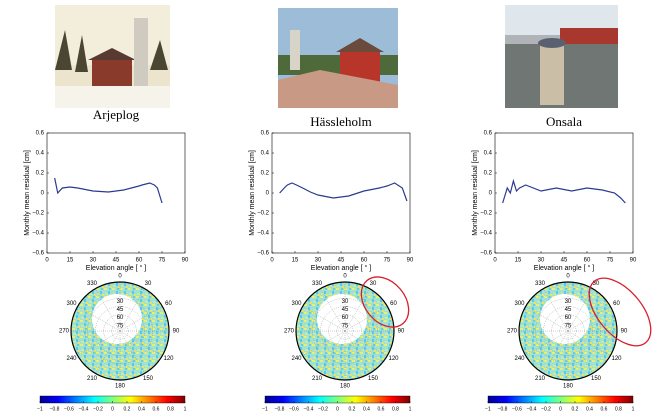 Image resolution: width=672 pixels, height=414 pixels. What do you see at coordinates (120, 302) in the screenshot?
I see `elevation-label: 30` at bounding box center [120, 302].